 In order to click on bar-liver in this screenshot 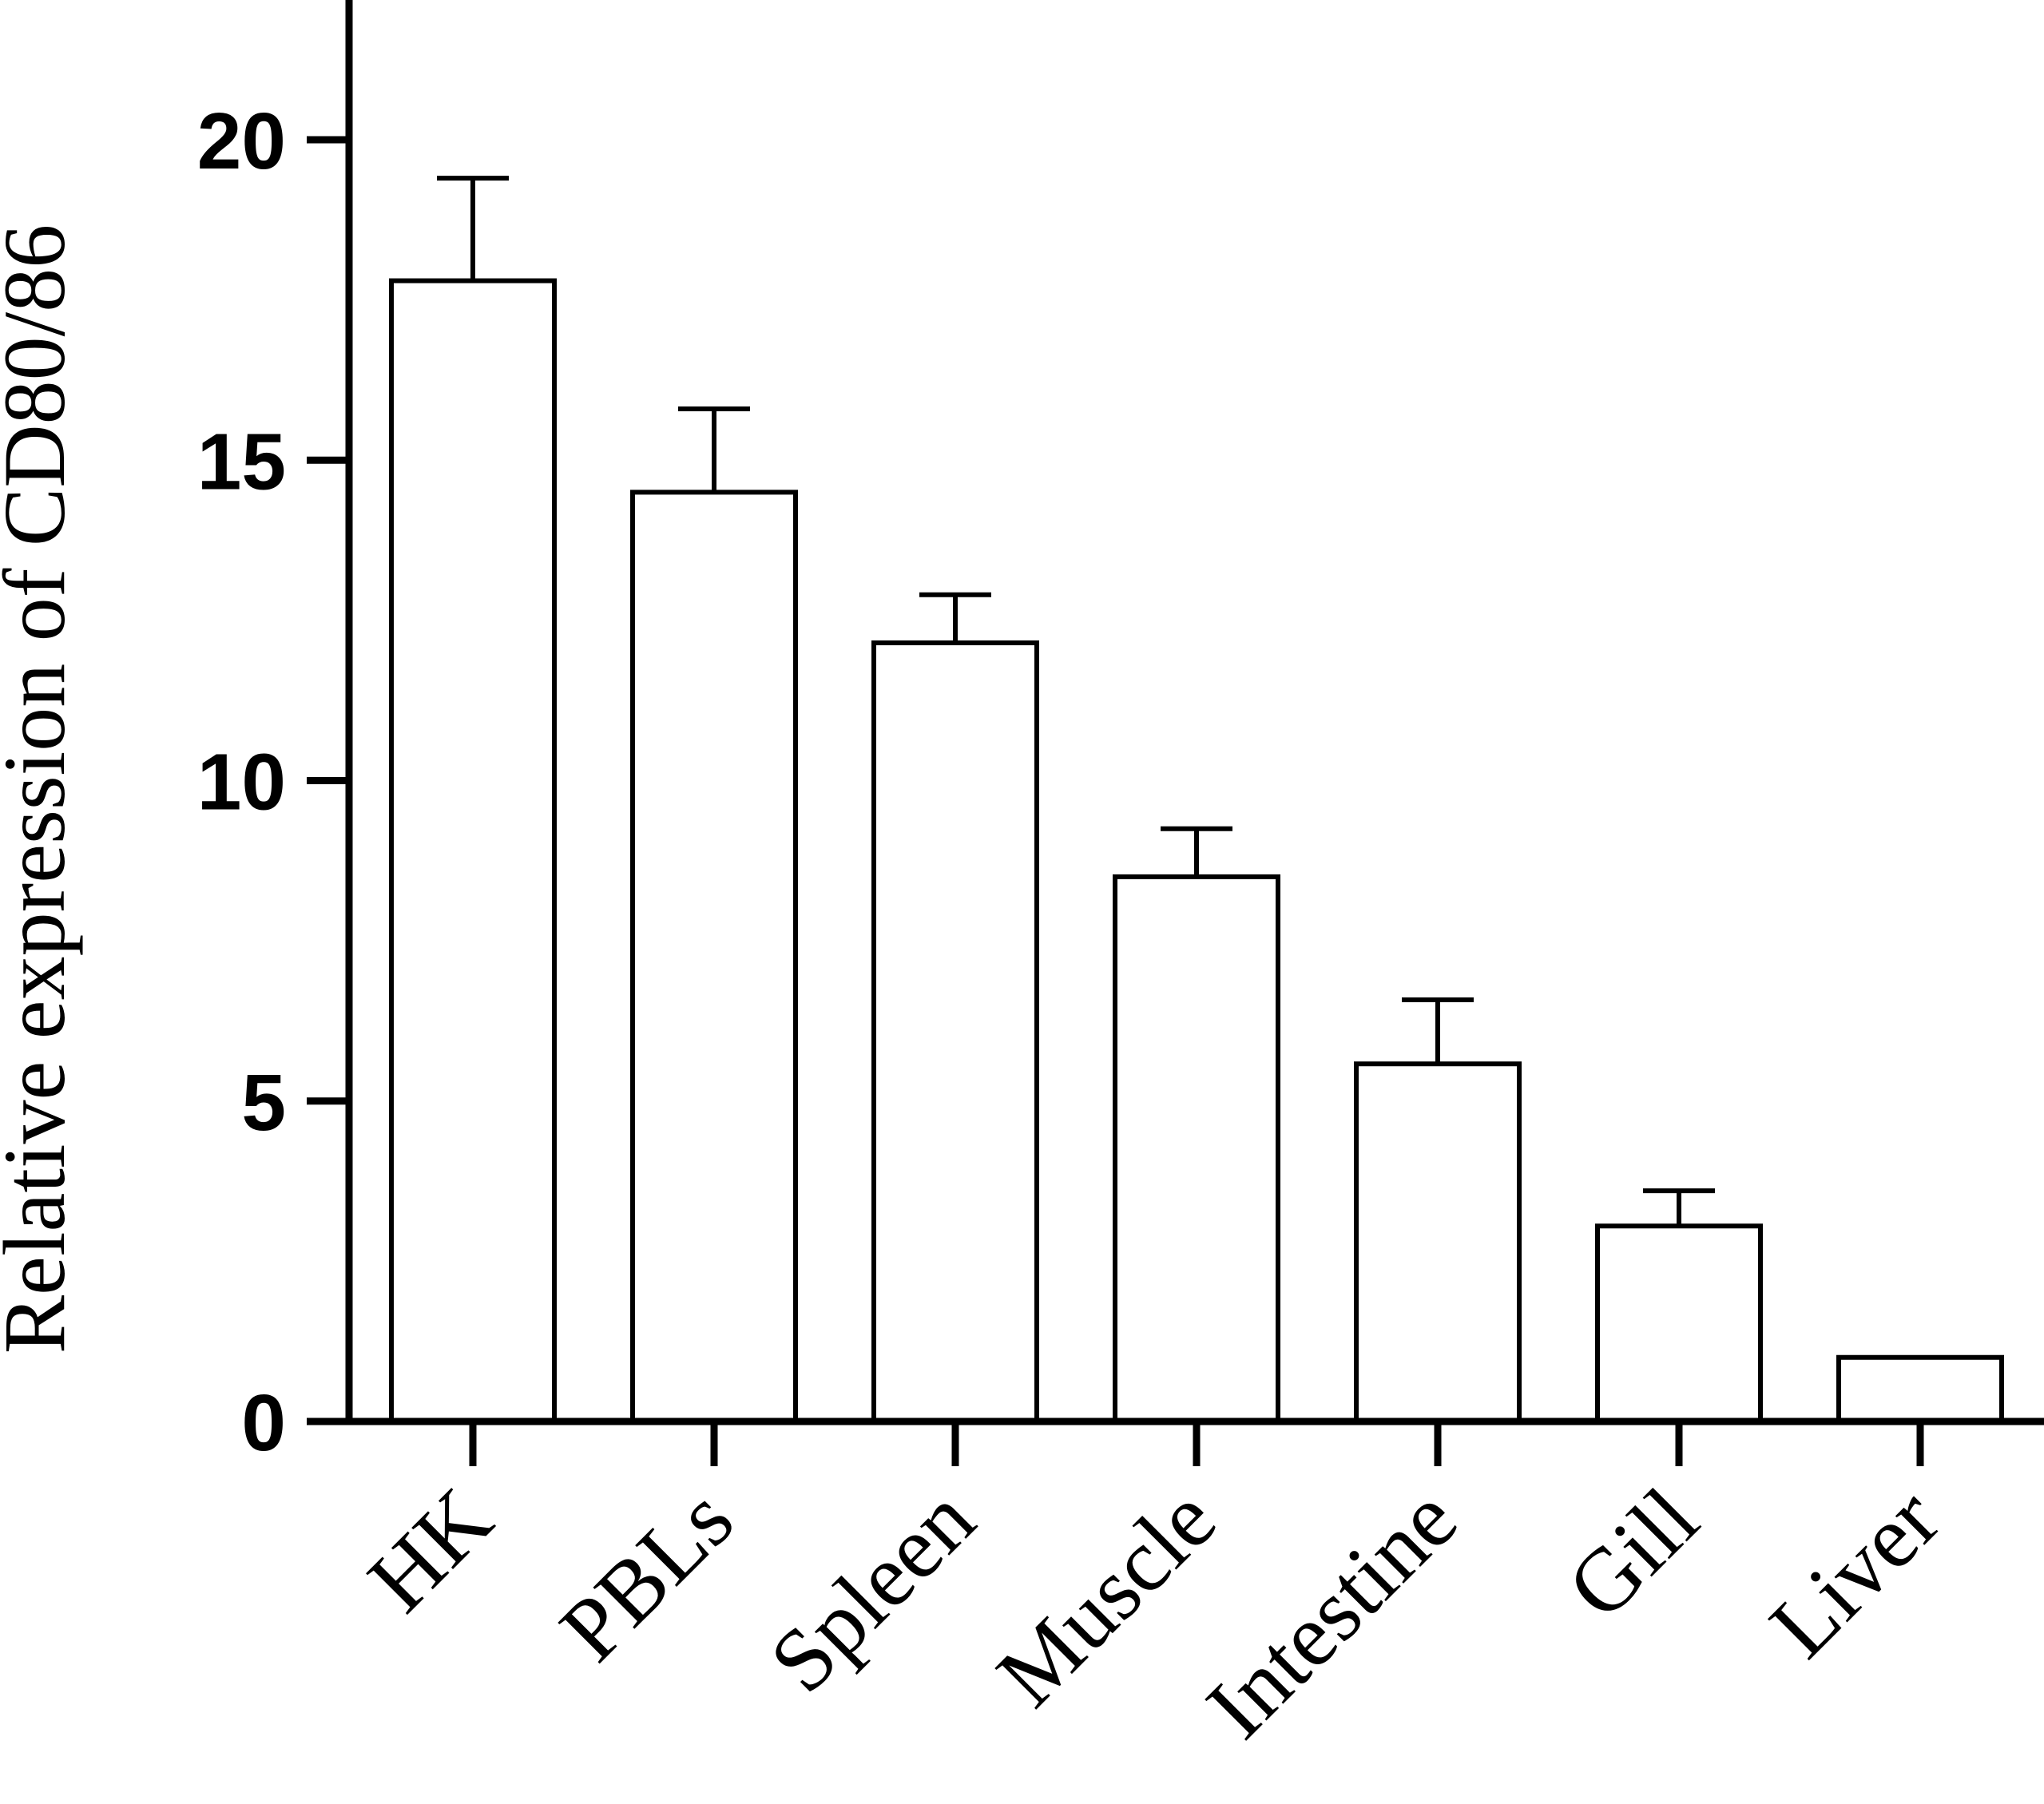, I will do `click(1920, 1389)`.